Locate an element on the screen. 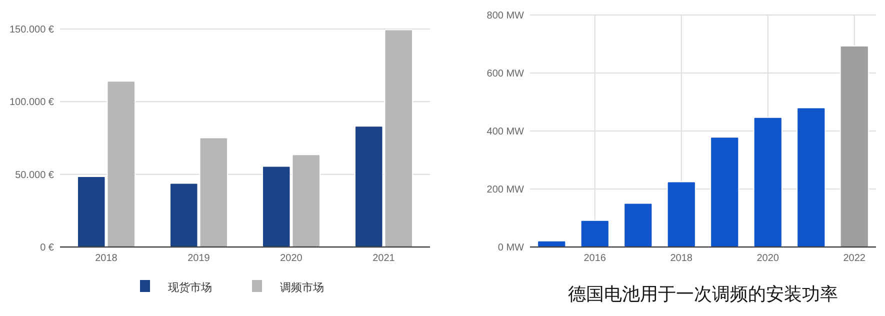 This screenshot has height=316, width=885. y-tick-label: 100.000 € is located at coordinates (32, 102).